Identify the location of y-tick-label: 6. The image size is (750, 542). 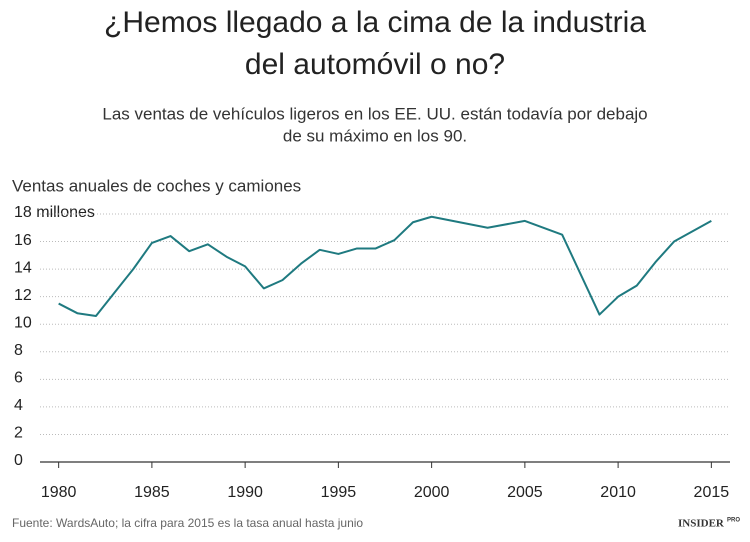
(18, 378).